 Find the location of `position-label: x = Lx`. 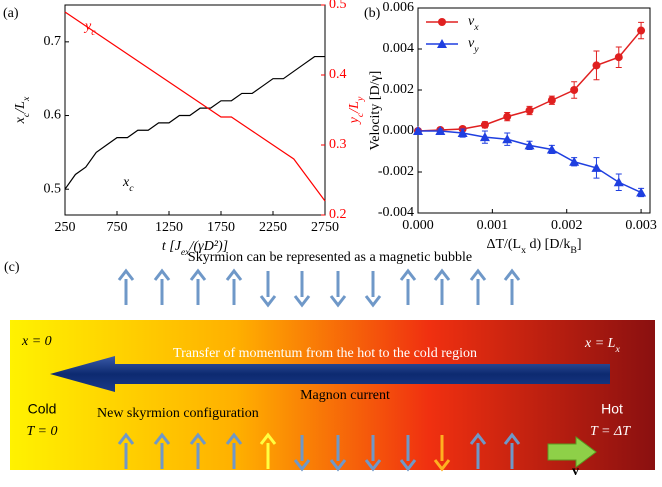

position-label: x = Lx is located at coordinates (602, 345).